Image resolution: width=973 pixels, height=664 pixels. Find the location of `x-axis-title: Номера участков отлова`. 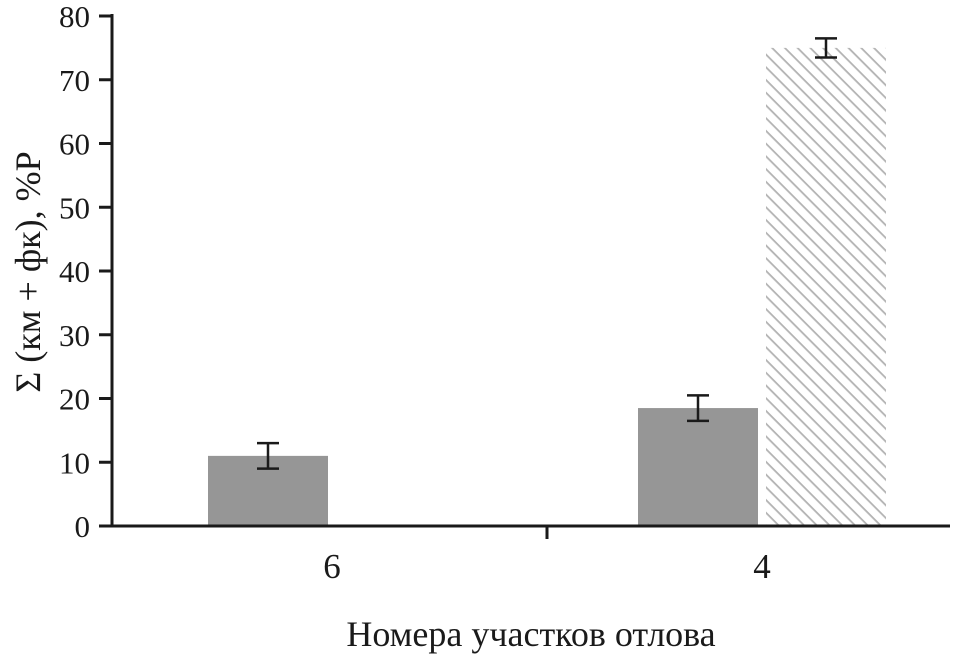

x-axis-title: Номера участков отлова is located at coordinates (530, 634).